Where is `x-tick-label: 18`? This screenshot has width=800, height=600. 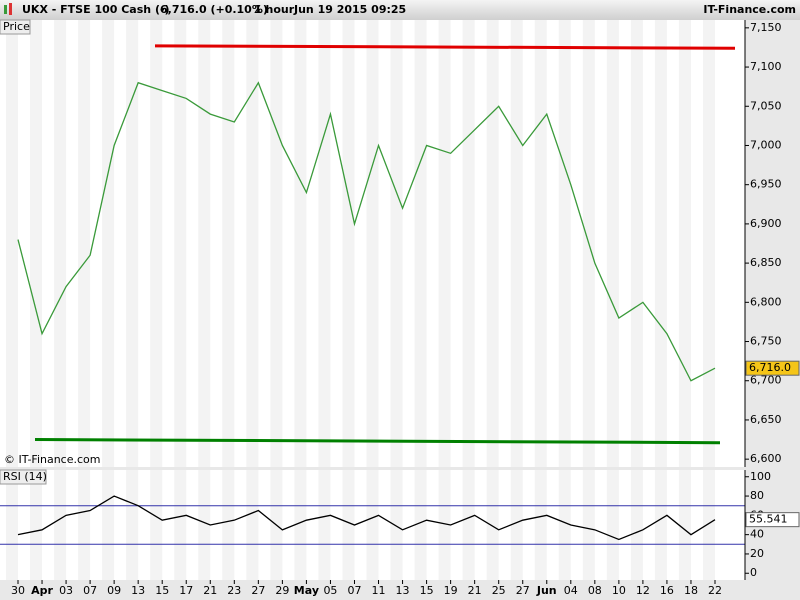
x-tick-label: 18 is located at coordinates (691, 590).